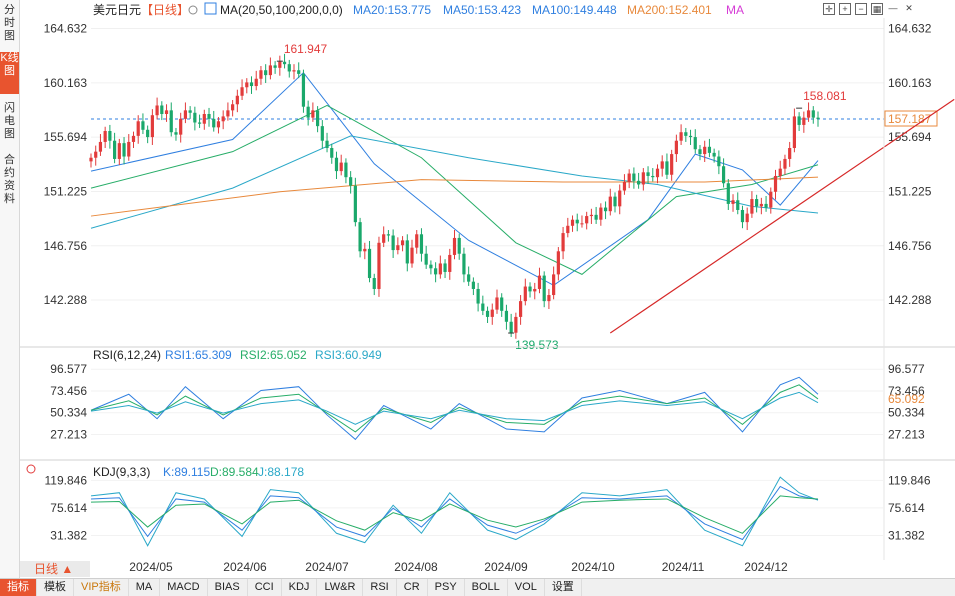 This screenshot has height=596, width=955. Describe the element at coordinates (327, 567) in the screenshot. I see `x-tick-label: 2024/07` at that location.